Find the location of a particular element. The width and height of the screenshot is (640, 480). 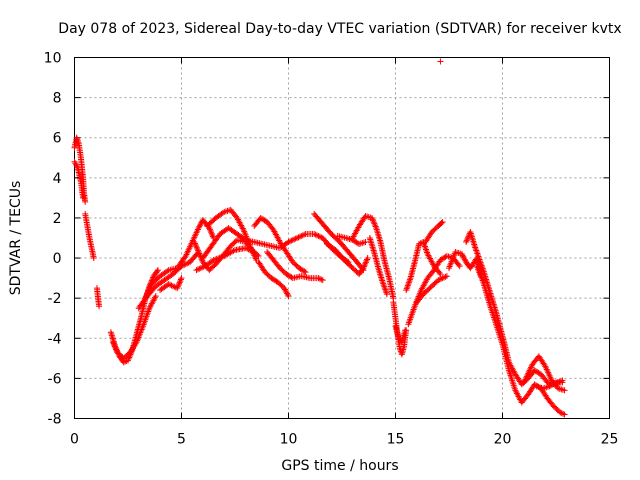

y-tick-label: -2 is located at coordinates (55, 299).